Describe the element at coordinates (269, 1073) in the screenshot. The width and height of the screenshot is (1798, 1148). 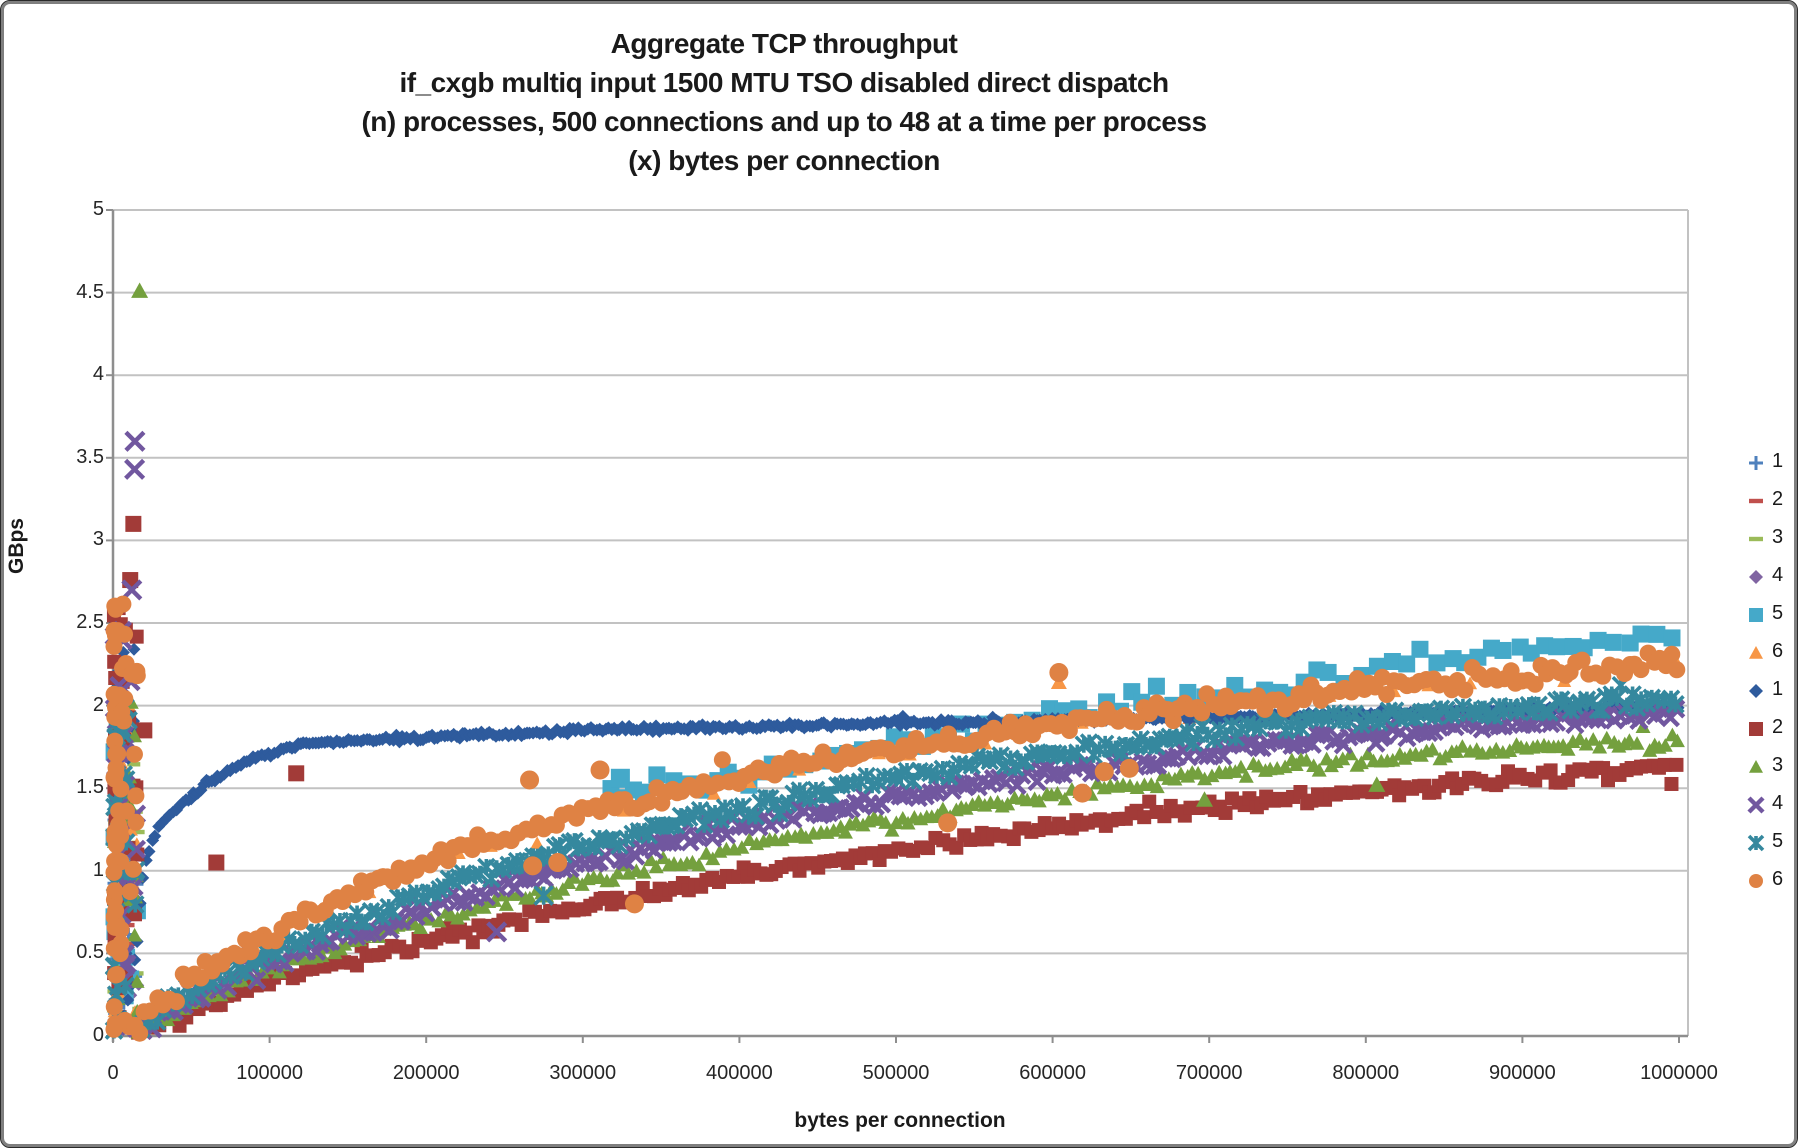
I see `x-tick-label: 100000` at that location.